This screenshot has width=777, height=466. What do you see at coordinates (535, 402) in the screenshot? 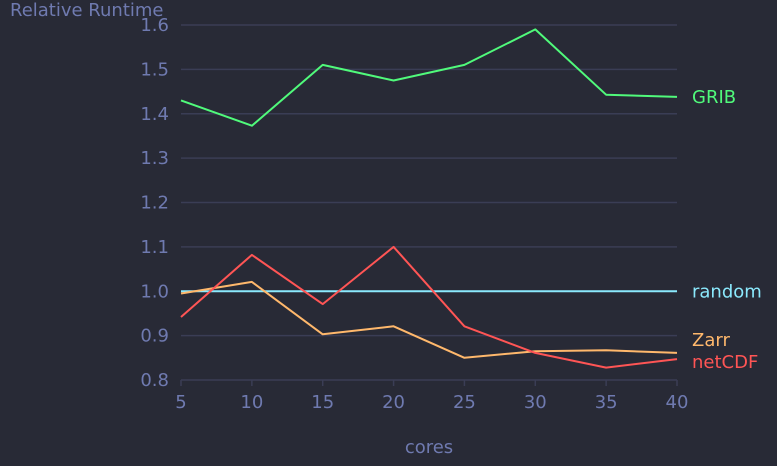
I see `x-tick-label: 30` at bounding box center [535, 402].